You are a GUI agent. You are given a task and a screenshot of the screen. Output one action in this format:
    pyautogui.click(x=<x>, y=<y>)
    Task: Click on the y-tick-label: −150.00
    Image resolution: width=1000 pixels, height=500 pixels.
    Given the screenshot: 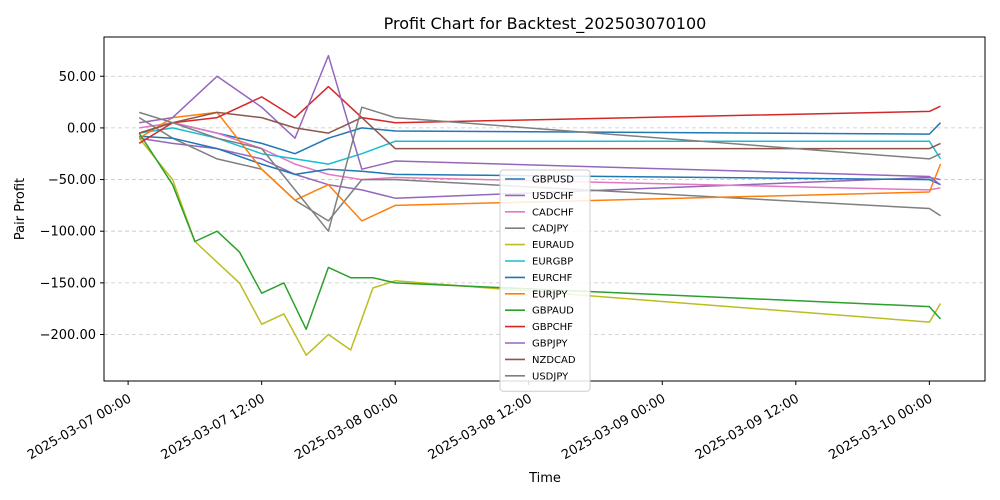 What is the action you would take?
    pyautogui.click(x=68, y=283)
    